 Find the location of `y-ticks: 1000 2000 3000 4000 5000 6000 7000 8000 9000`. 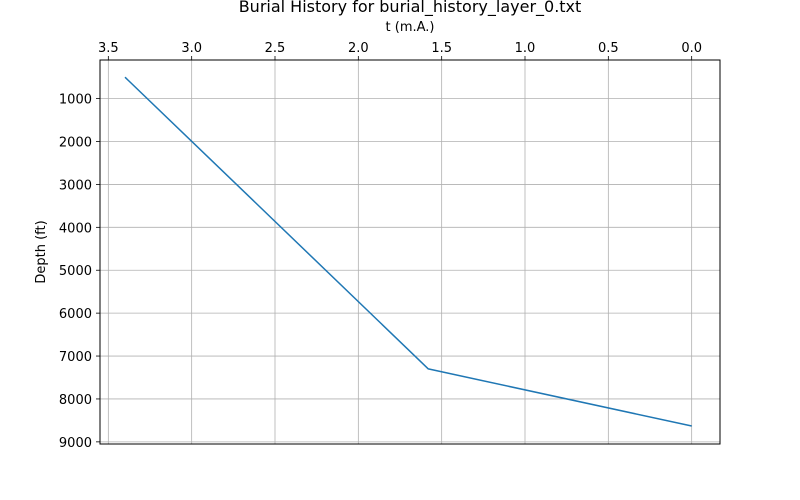

y-ticks: 1000 2000 3000 4000 5000 6000 7000 8000 9000 is located at coordinates (79, 272).